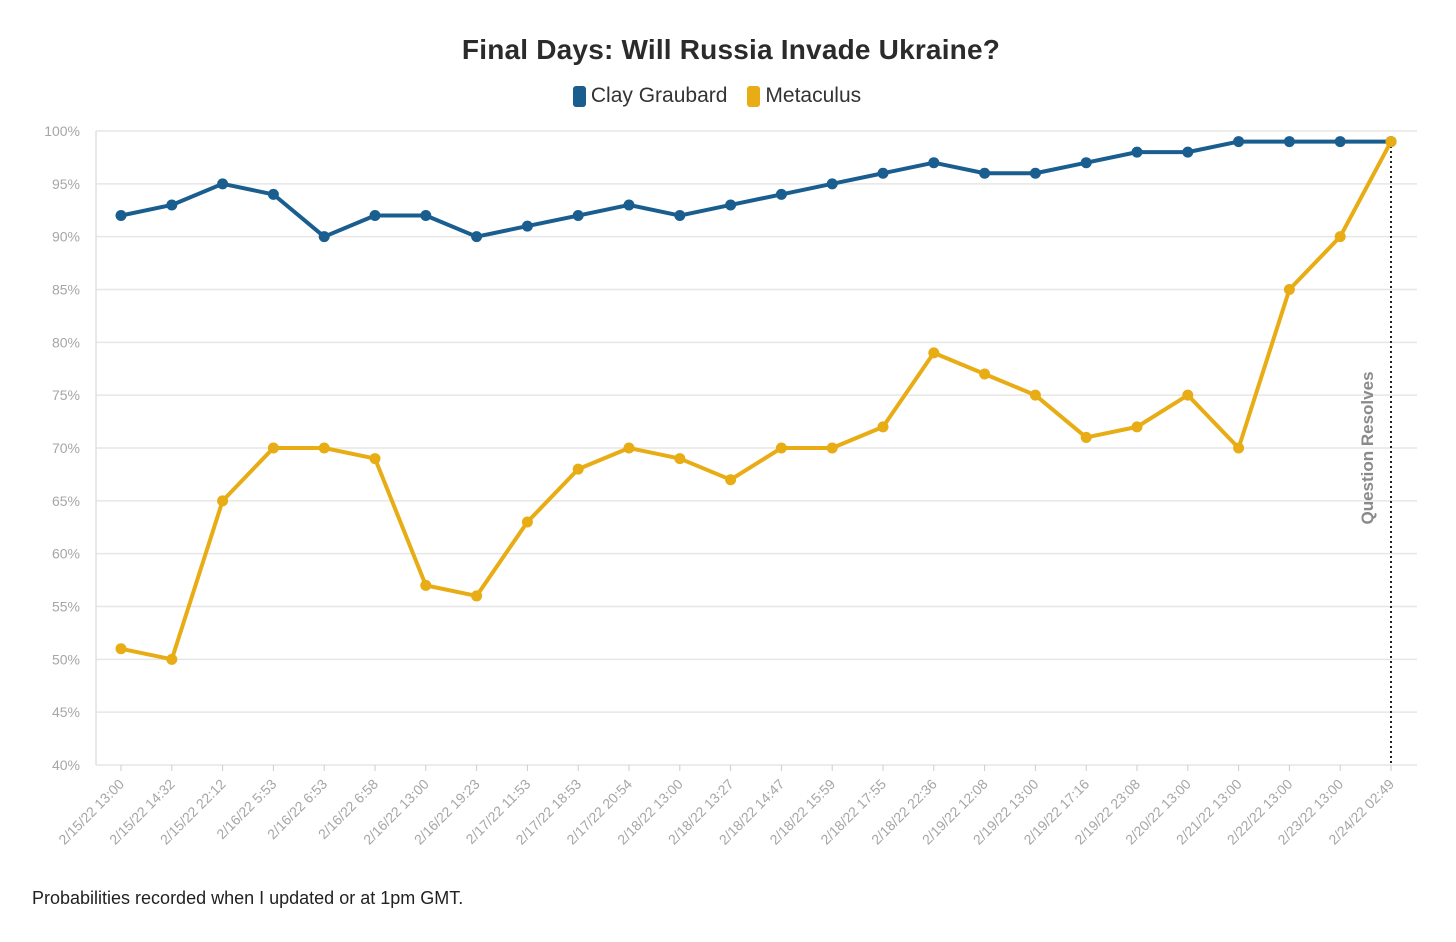 This screenshot has height=942, width=1456. I want to click on y-tick-label: 55%, so click(66, 607).